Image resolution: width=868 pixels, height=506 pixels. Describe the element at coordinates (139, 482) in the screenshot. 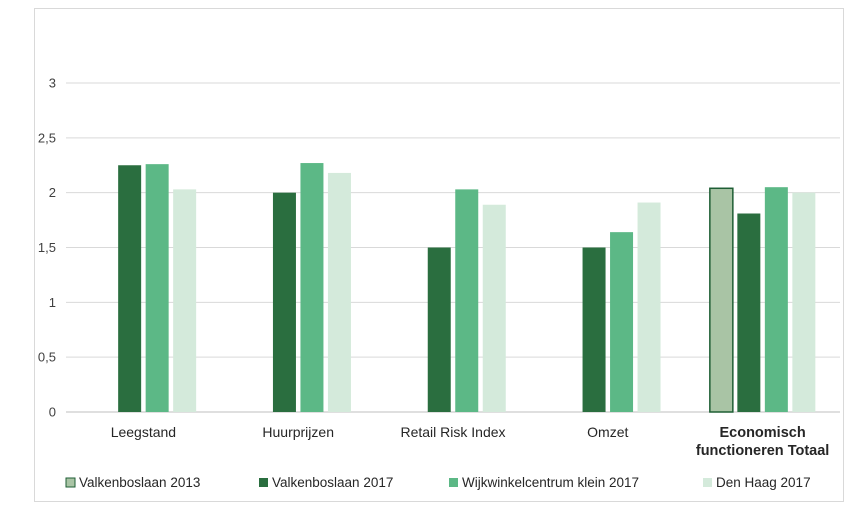

I see `legend-label: Valkenboslaan 2013` at that location.